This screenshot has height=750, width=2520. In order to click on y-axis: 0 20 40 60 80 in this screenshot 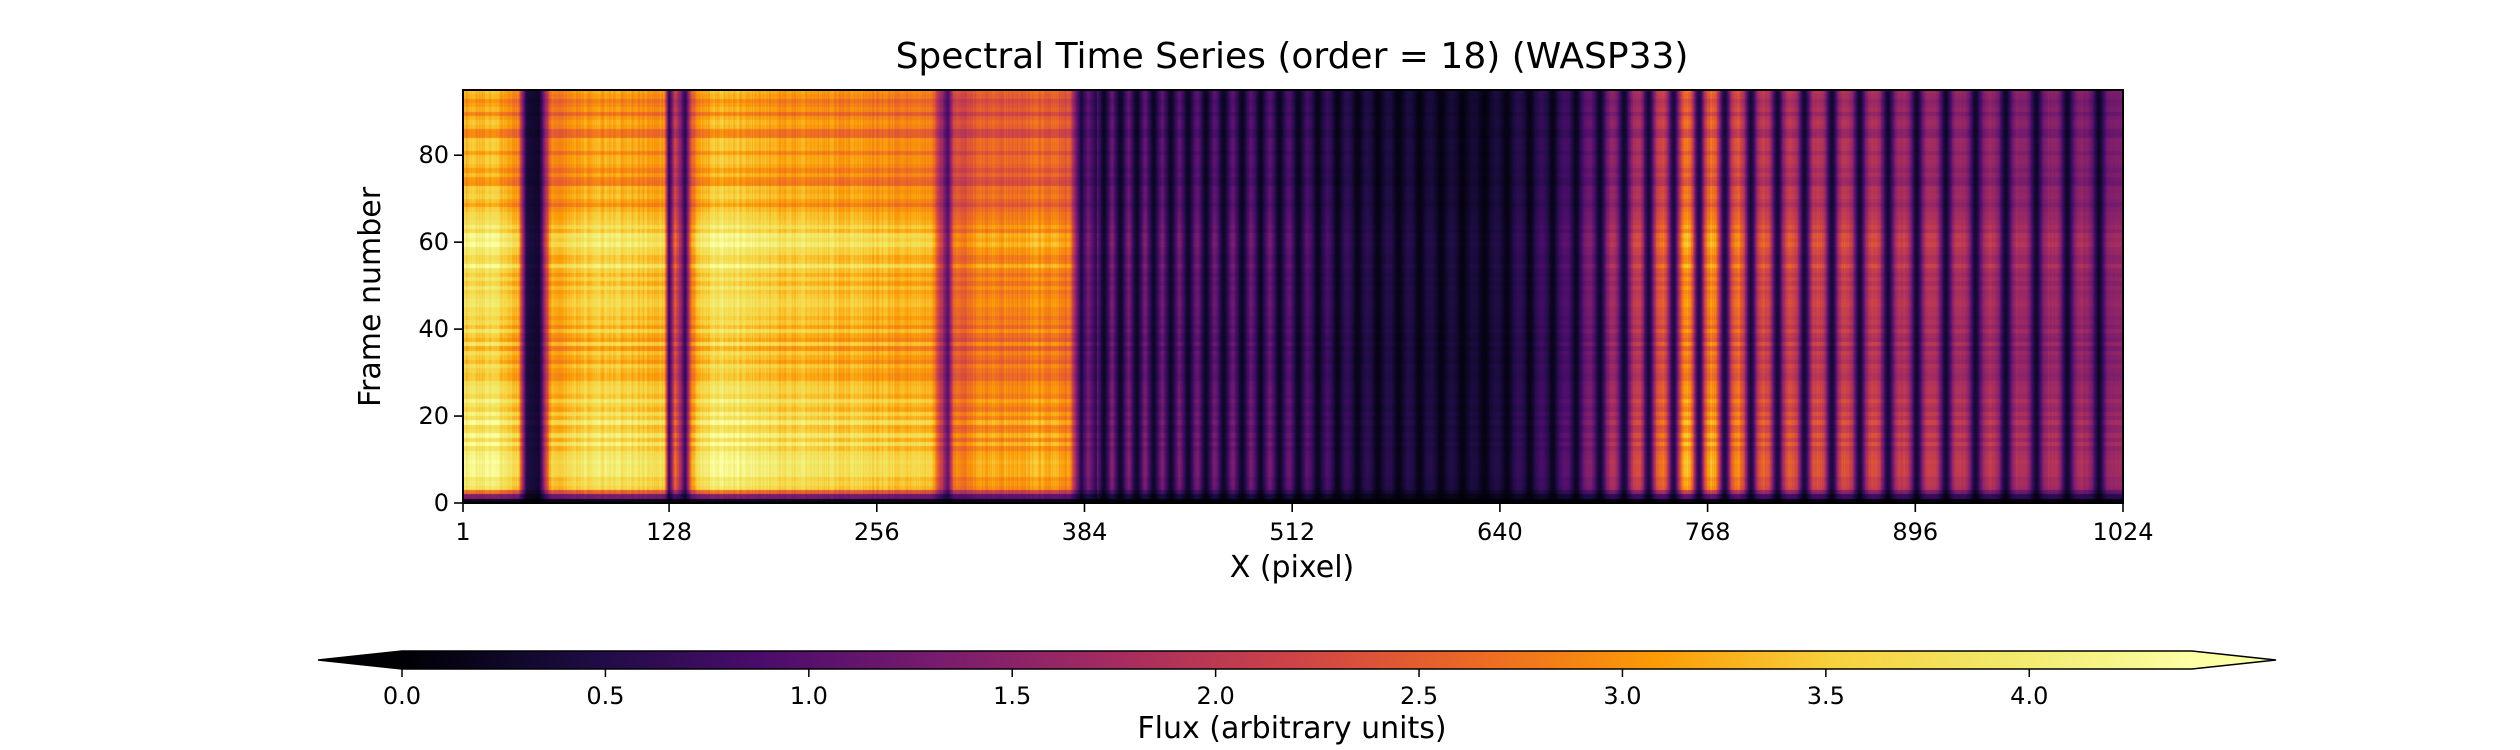, I will do `click(440, 329)`.